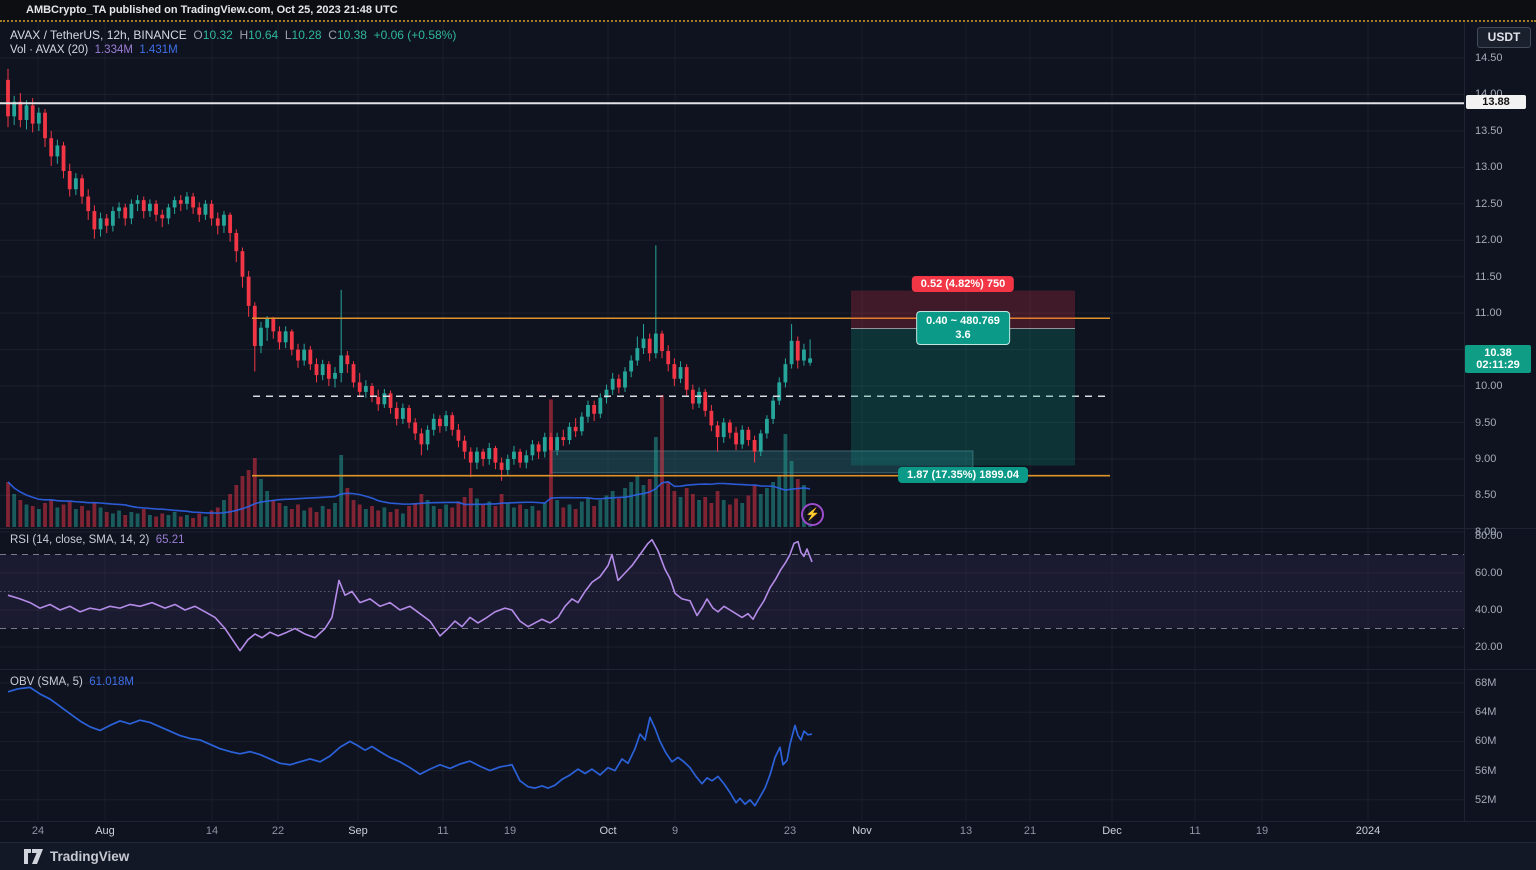  What do you see at coordinates (963, 283) in the screenshot?
I see `rr-stop-label: 0.52 (4.82%) 750` at bounding box center [963, 283].